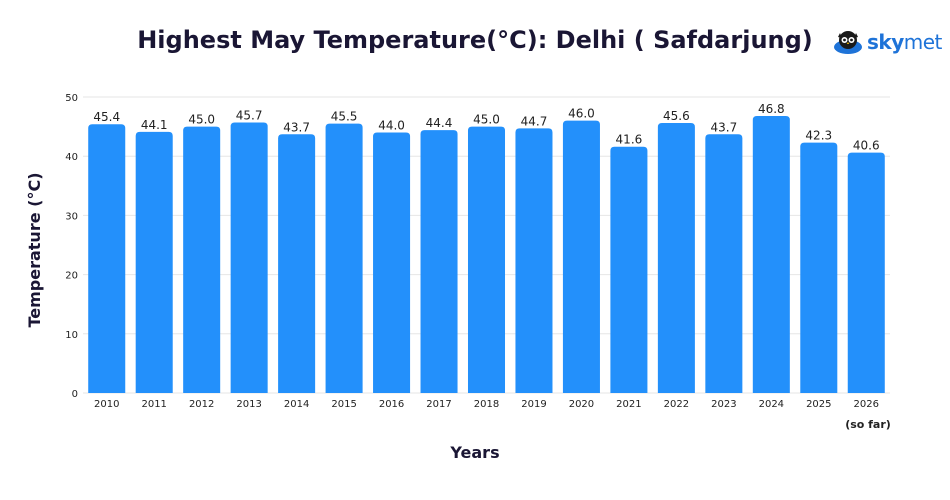  I want to click on bar-2024, so click(771, 254).